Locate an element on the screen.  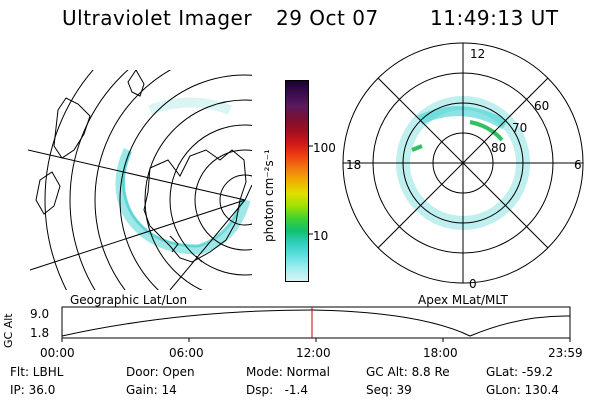
info-gain: Gain: 14 is located at coordinates (151, 390).